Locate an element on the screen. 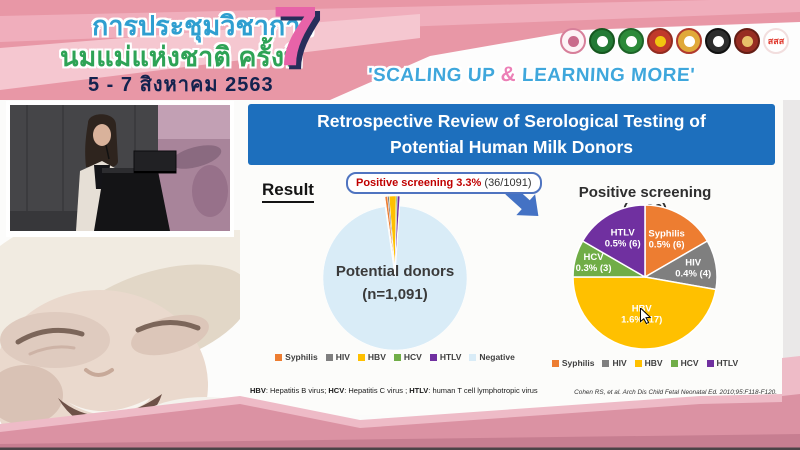 The image size is (800, 450). conference-slogan: 'SCALING UP & LEARNING MORE' is located at coordinates (583, 75).